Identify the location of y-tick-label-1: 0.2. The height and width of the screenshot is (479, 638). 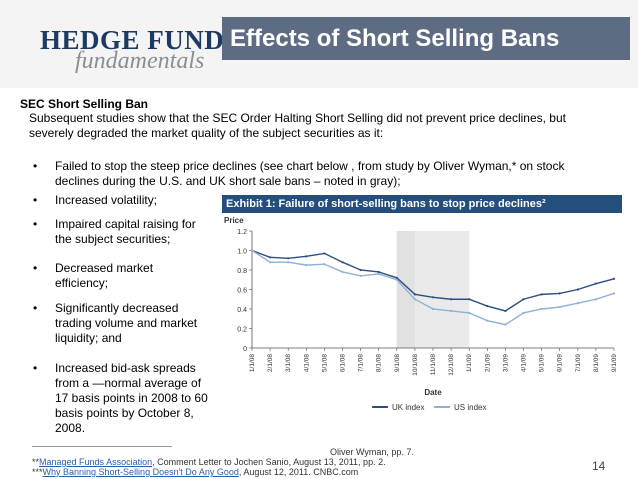
(242, 330).